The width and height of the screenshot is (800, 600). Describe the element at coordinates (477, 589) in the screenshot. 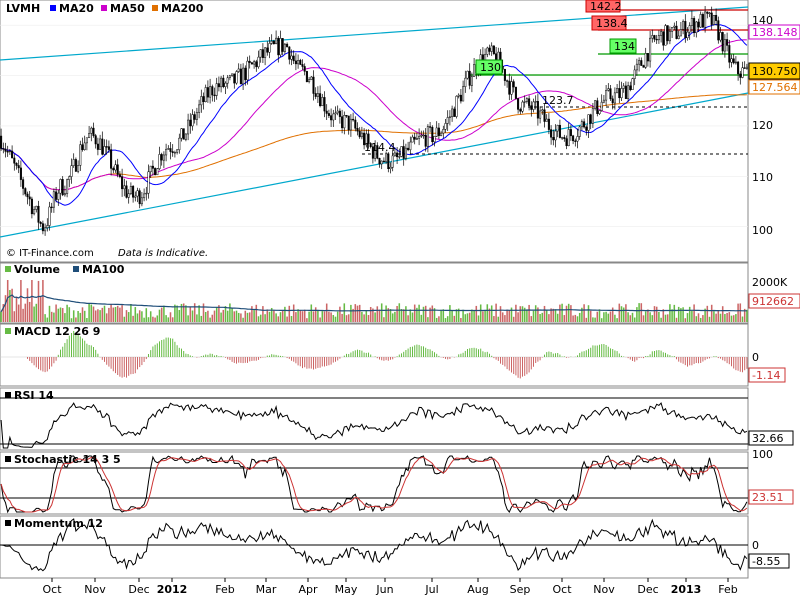

I see `x-tick-label: Aug` at that location.